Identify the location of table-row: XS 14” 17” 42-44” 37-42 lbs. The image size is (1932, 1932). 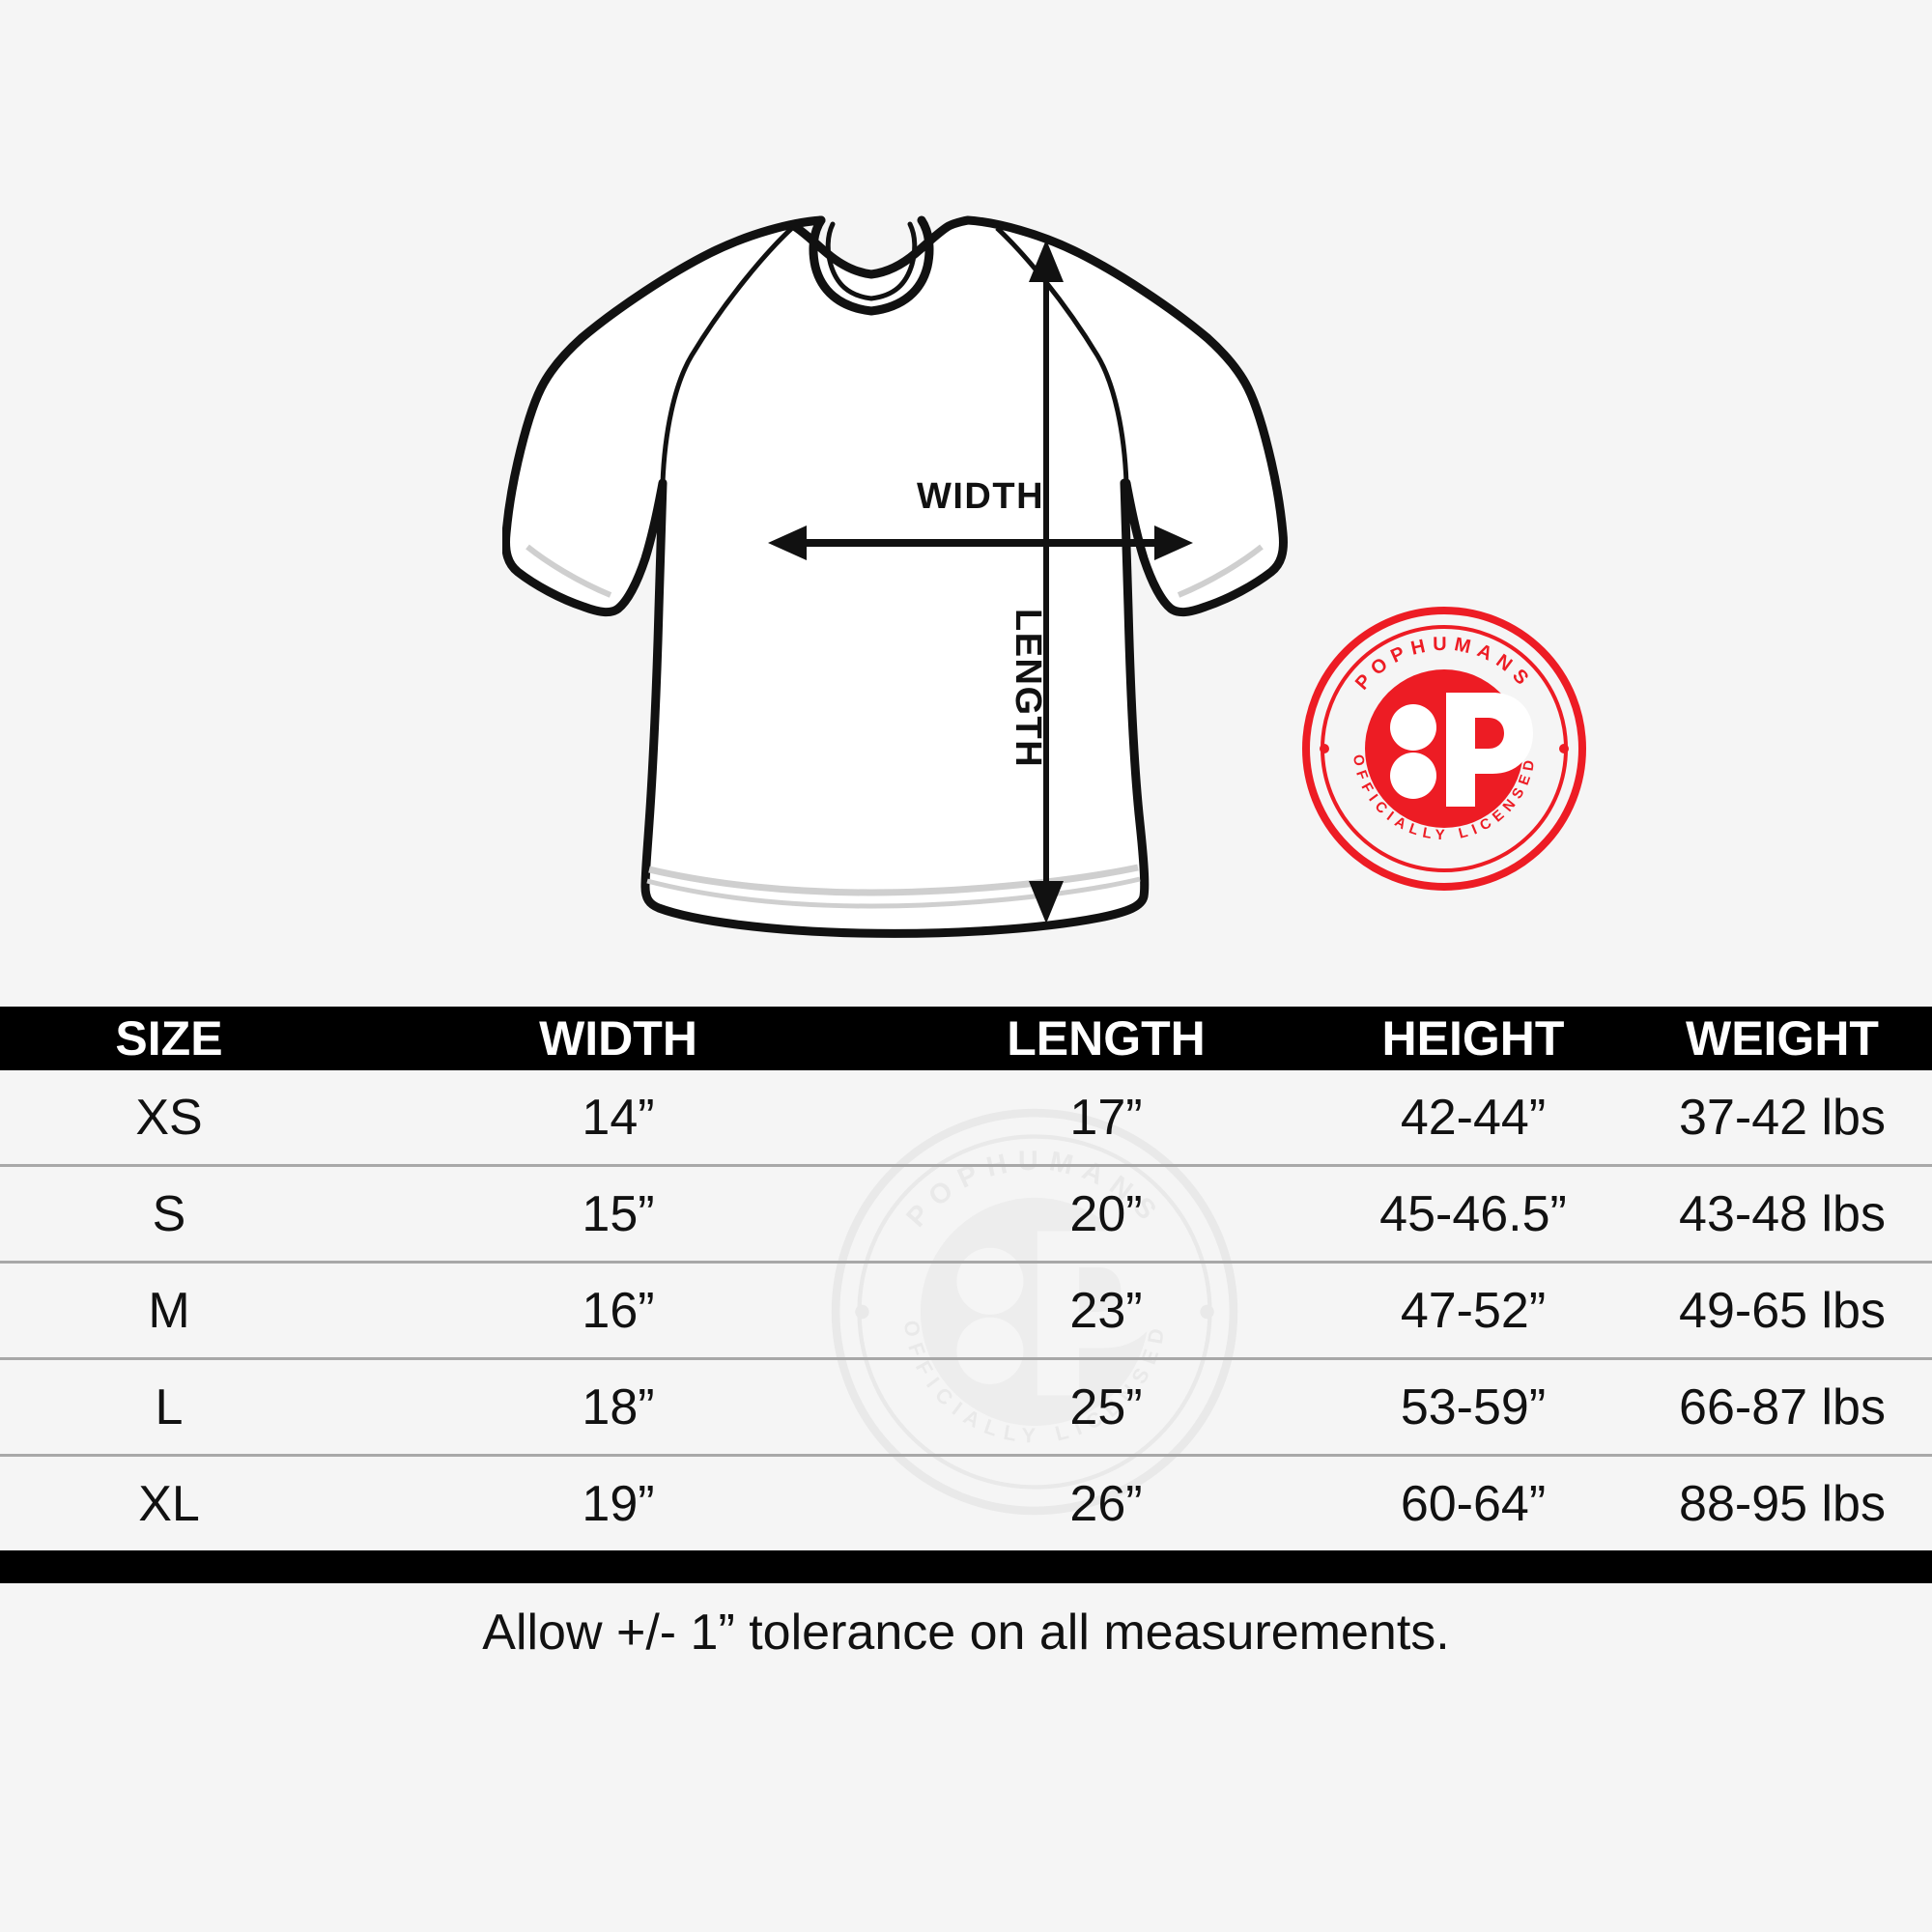
(966, 1118).